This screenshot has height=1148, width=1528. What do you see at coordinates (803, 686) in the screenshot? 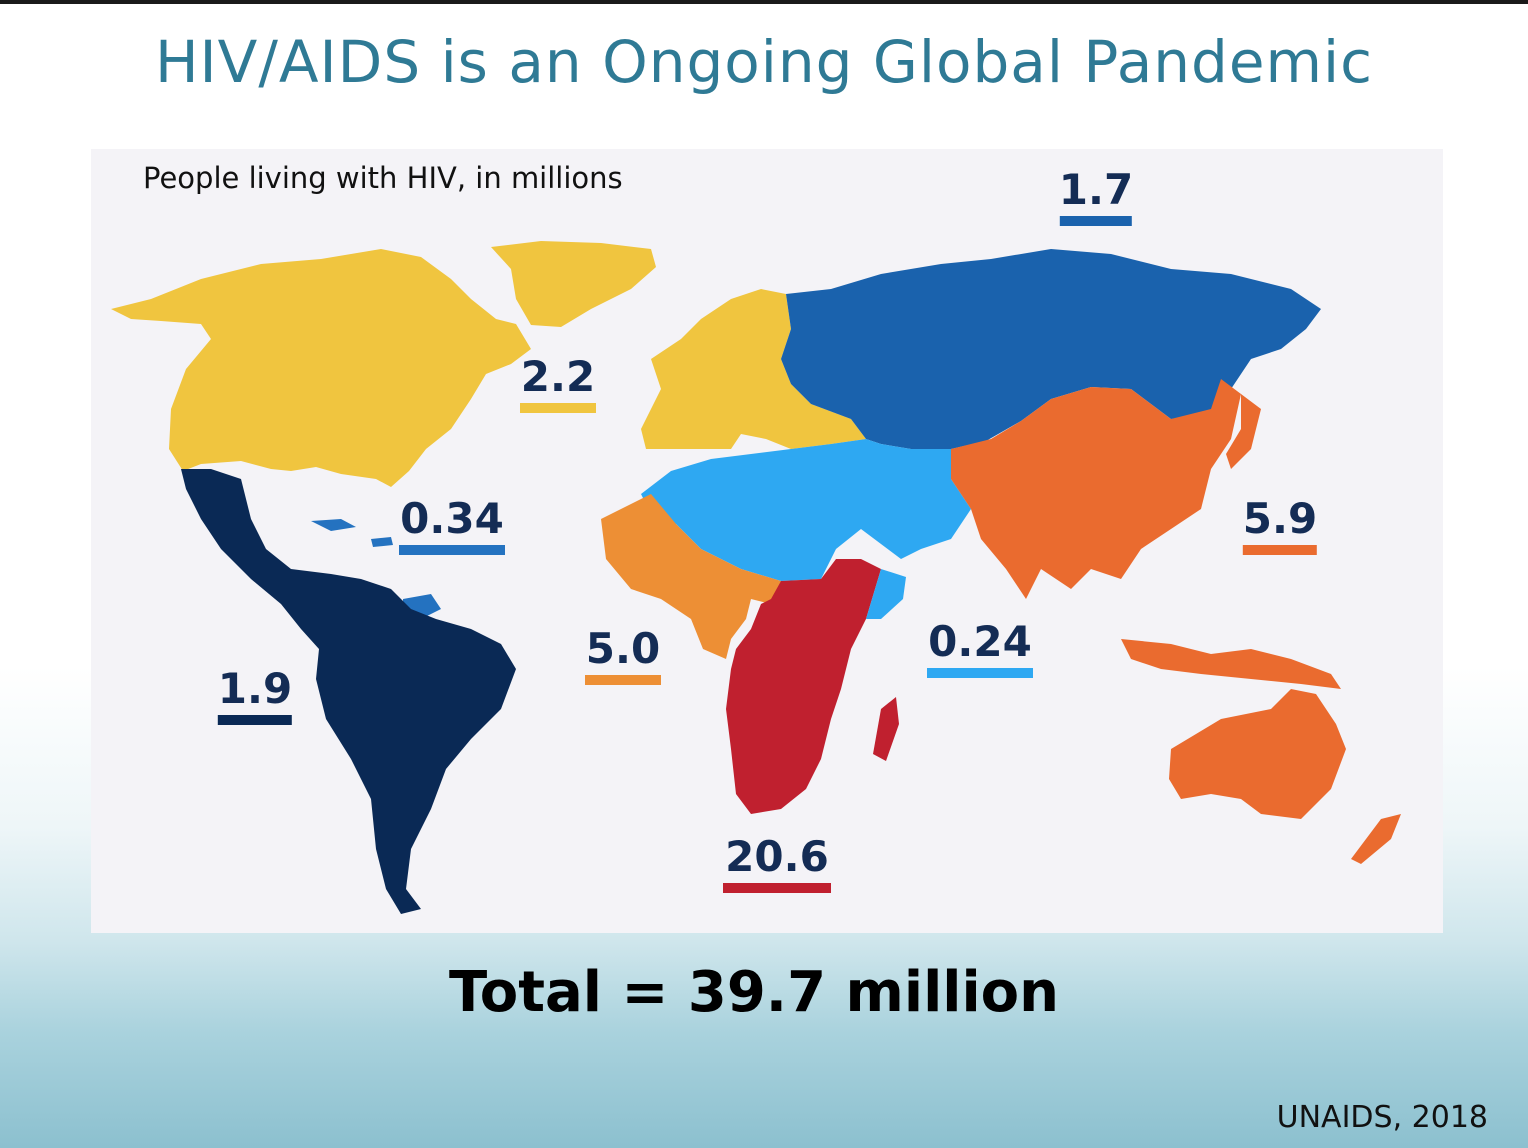
I see `region-east-southern-africa` at bounding box center [803, 686].